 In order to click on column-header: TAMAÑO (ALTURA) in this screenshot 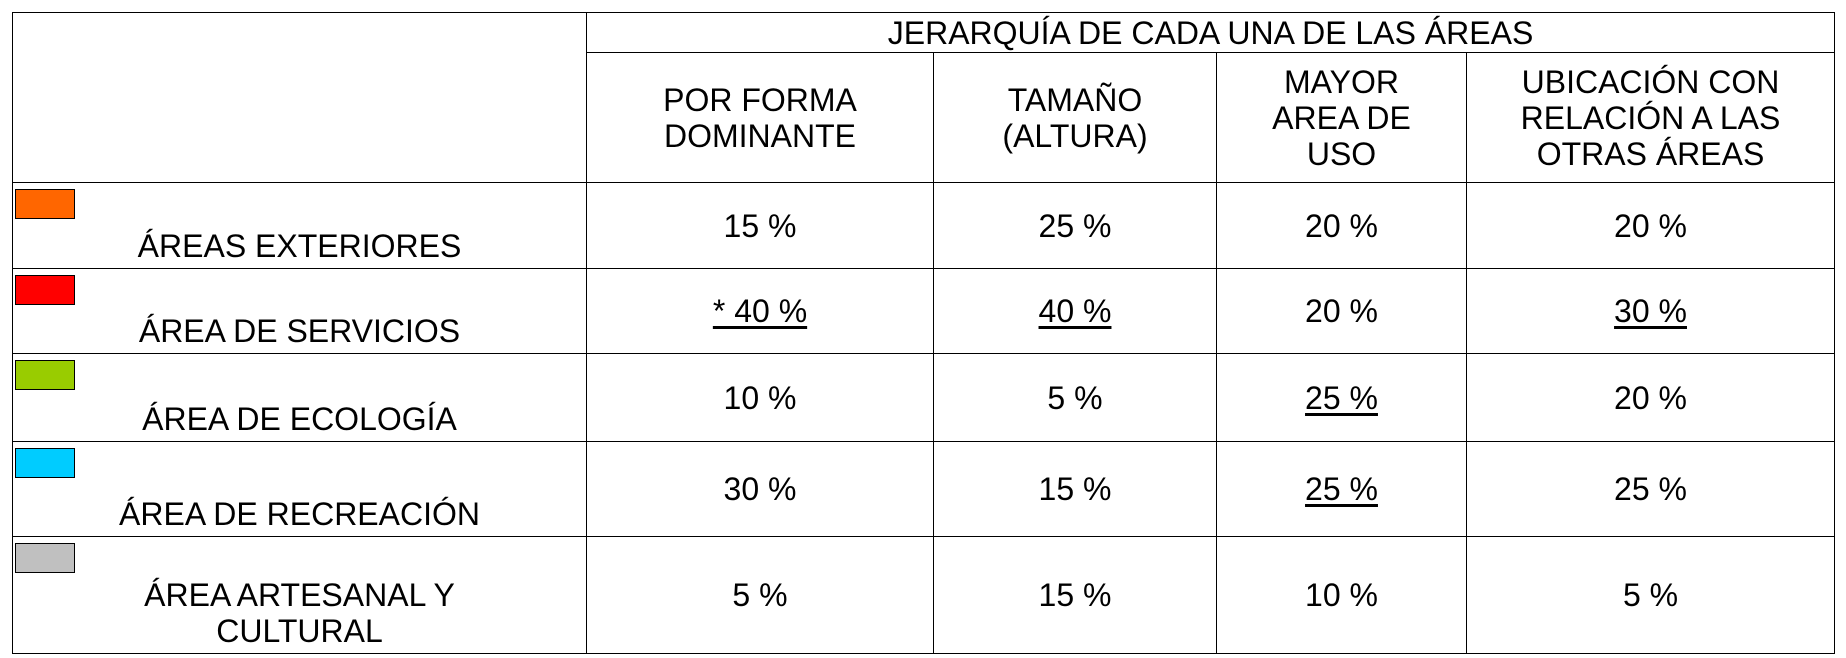, I will do `click(1075, 117)`.